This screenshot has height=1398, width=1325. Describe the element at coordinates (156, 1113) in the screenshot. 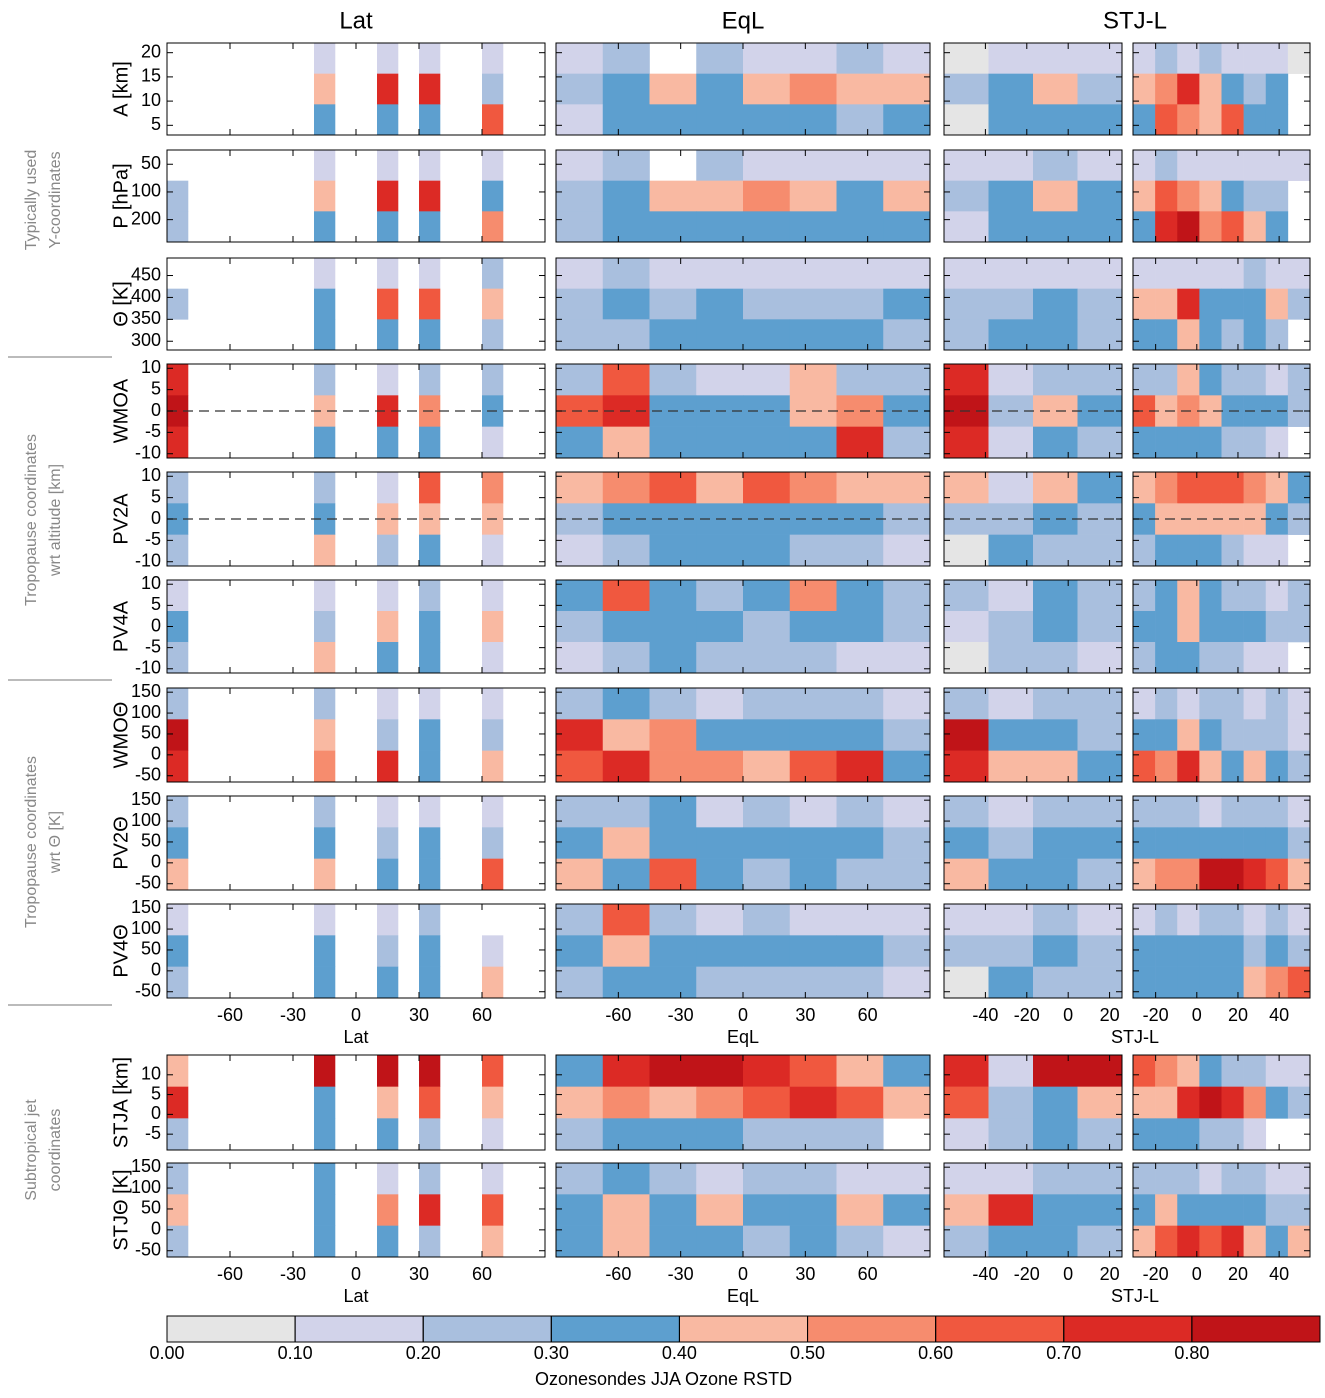

I see `y-tick-label: 0` at that location.